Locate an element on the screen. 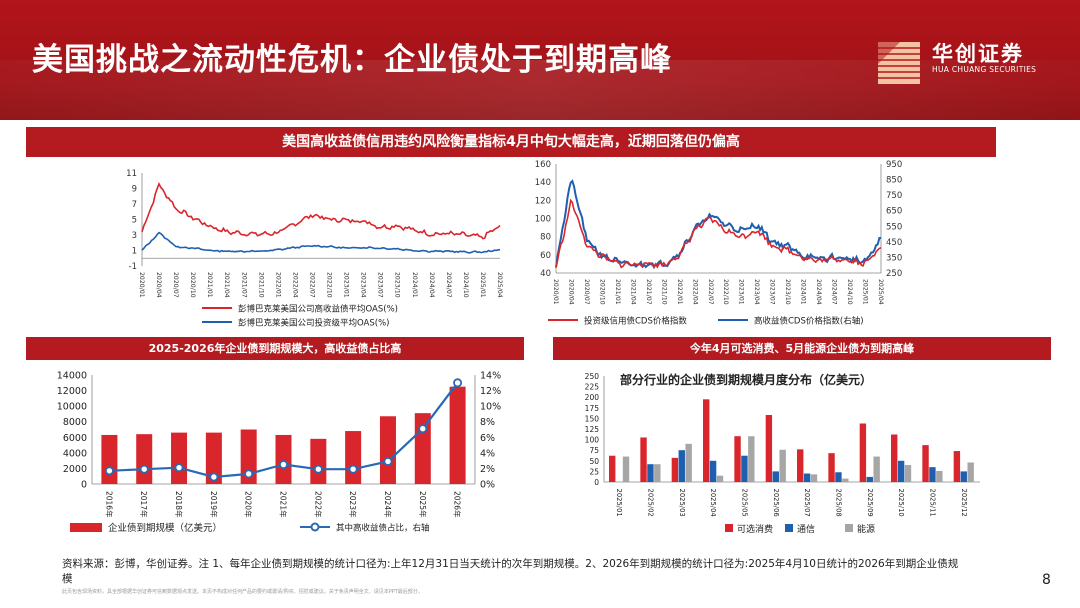 Image resolution: width=1080 pixels, height=608 pixels. c4-x-tick: 2025/03 is located at coordinates (682, 503).